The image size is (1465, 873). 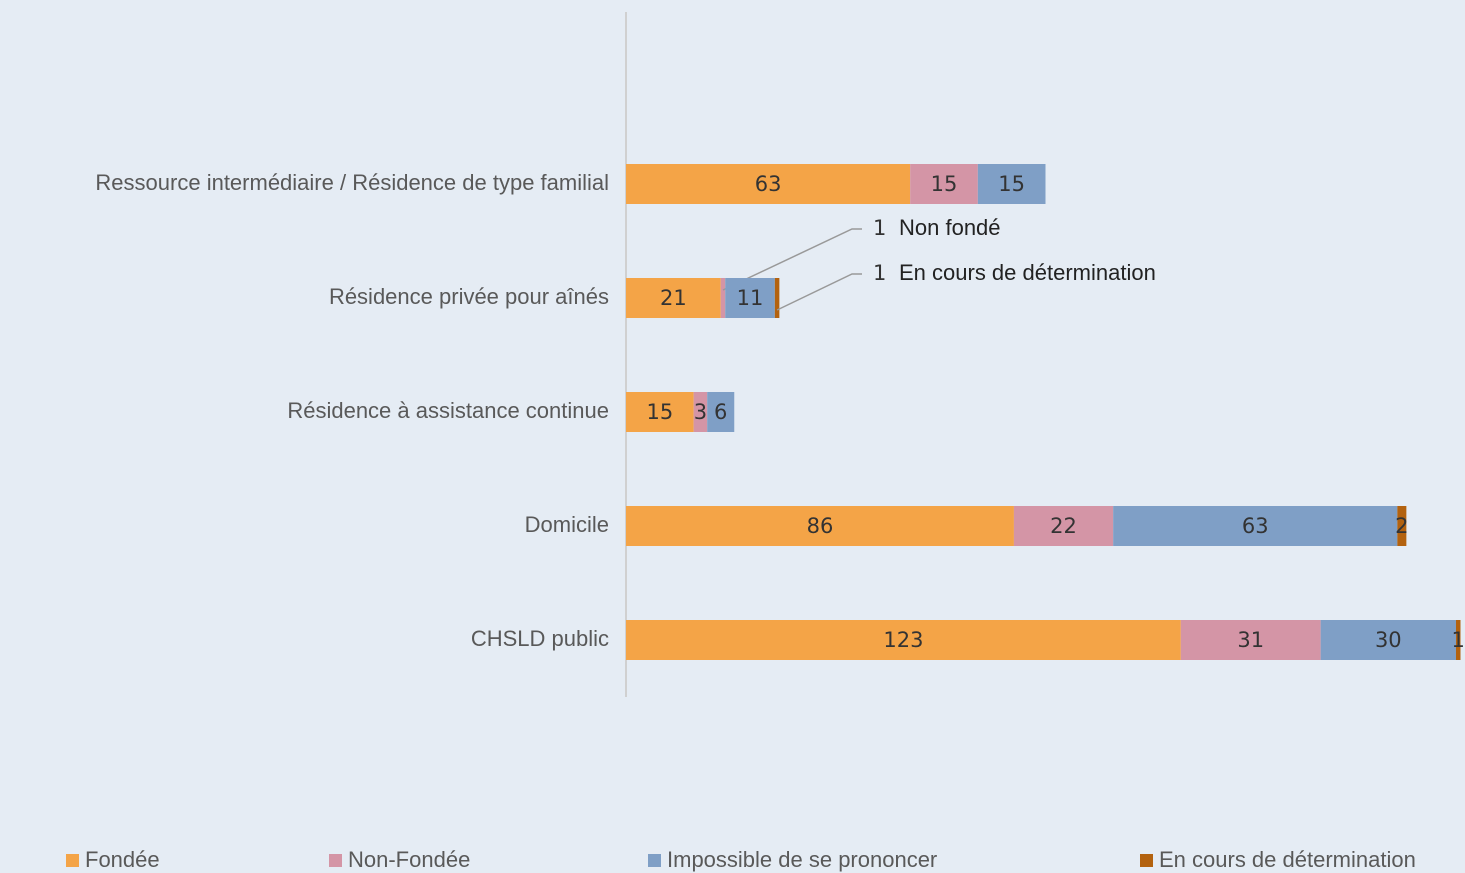 I want to click on data-label: 11, so click(x=750, y=298).